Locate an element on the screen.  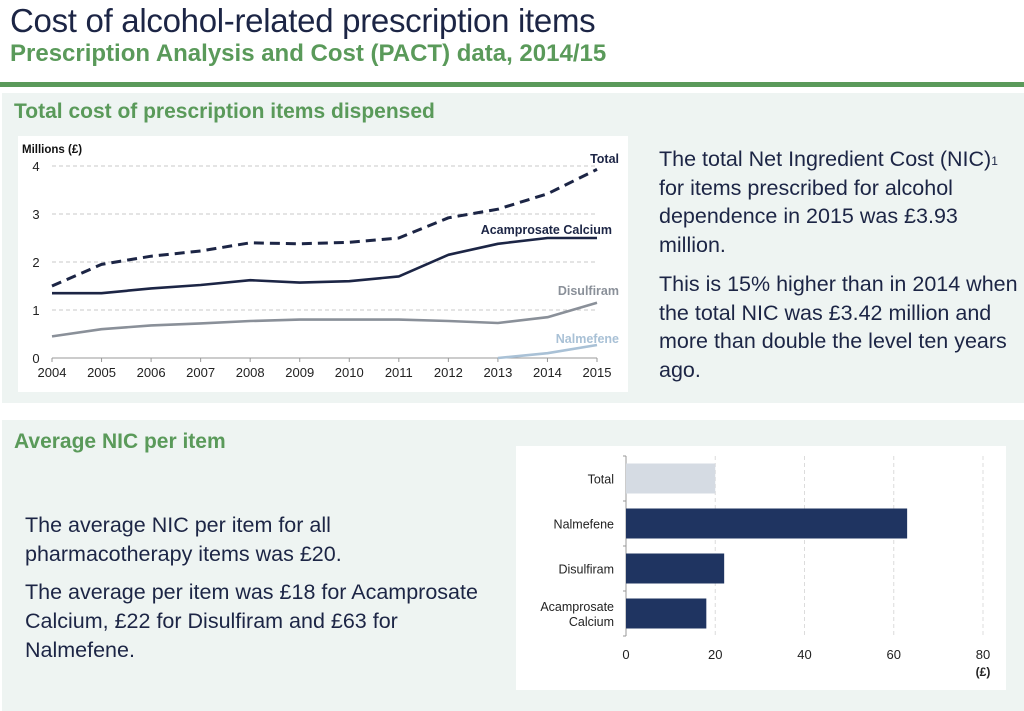
bar-nalmefene is located at coordinates (767, 523).